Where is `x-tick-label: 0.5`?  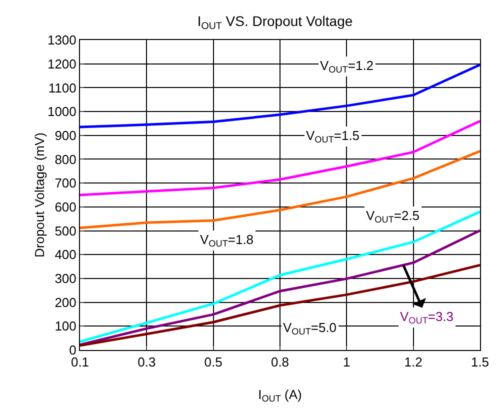
x-tick-label: 0.5 is located at coordinates (213, 362).